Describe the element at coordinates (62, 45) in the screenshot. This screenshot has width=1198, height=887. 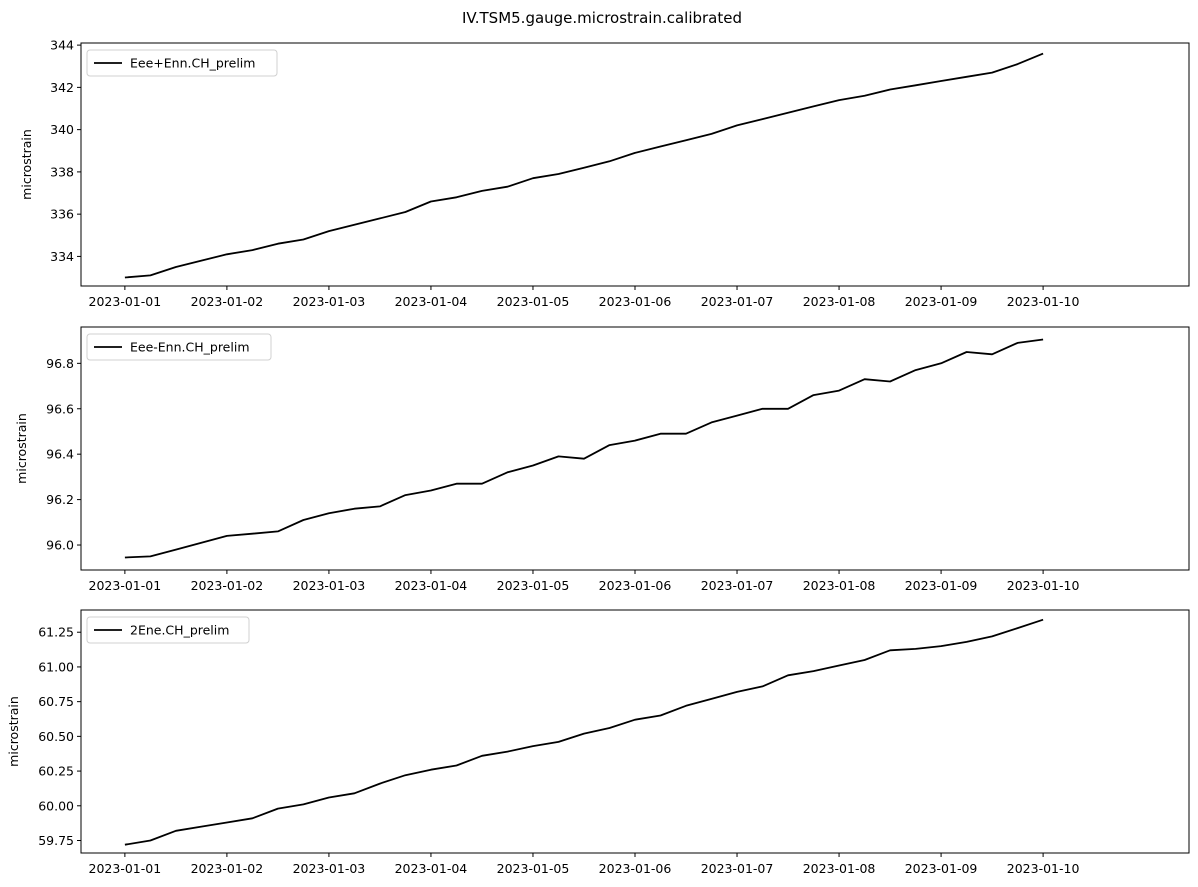
I see `y-tick-label: 344` at that location.